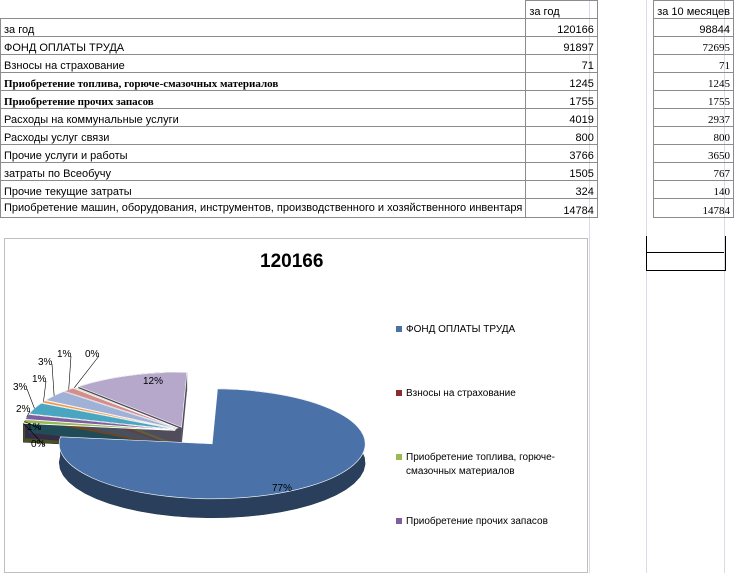  Describe the element at coordinates (495, 330) in the screenshot. I see `legend-label: ФОНД ОПЛАТЫ ТРУДА` at that location.